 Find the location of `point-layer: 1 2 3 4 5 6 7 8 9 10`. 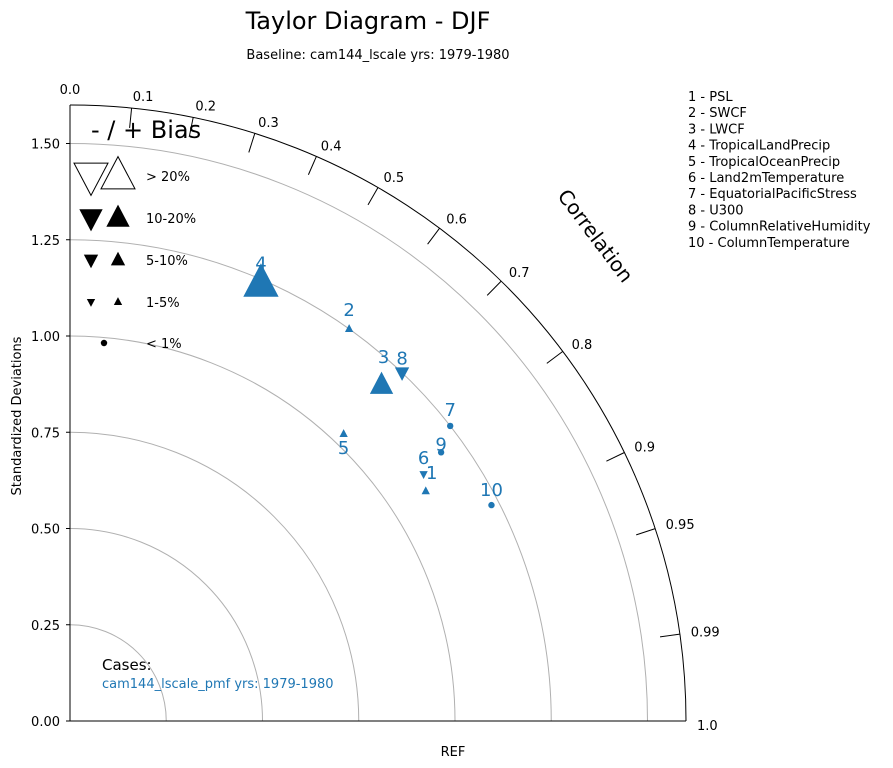

point-layer: 1 2 3 4 5 6 7 8 9 10 is located at coordinates (373, 381).